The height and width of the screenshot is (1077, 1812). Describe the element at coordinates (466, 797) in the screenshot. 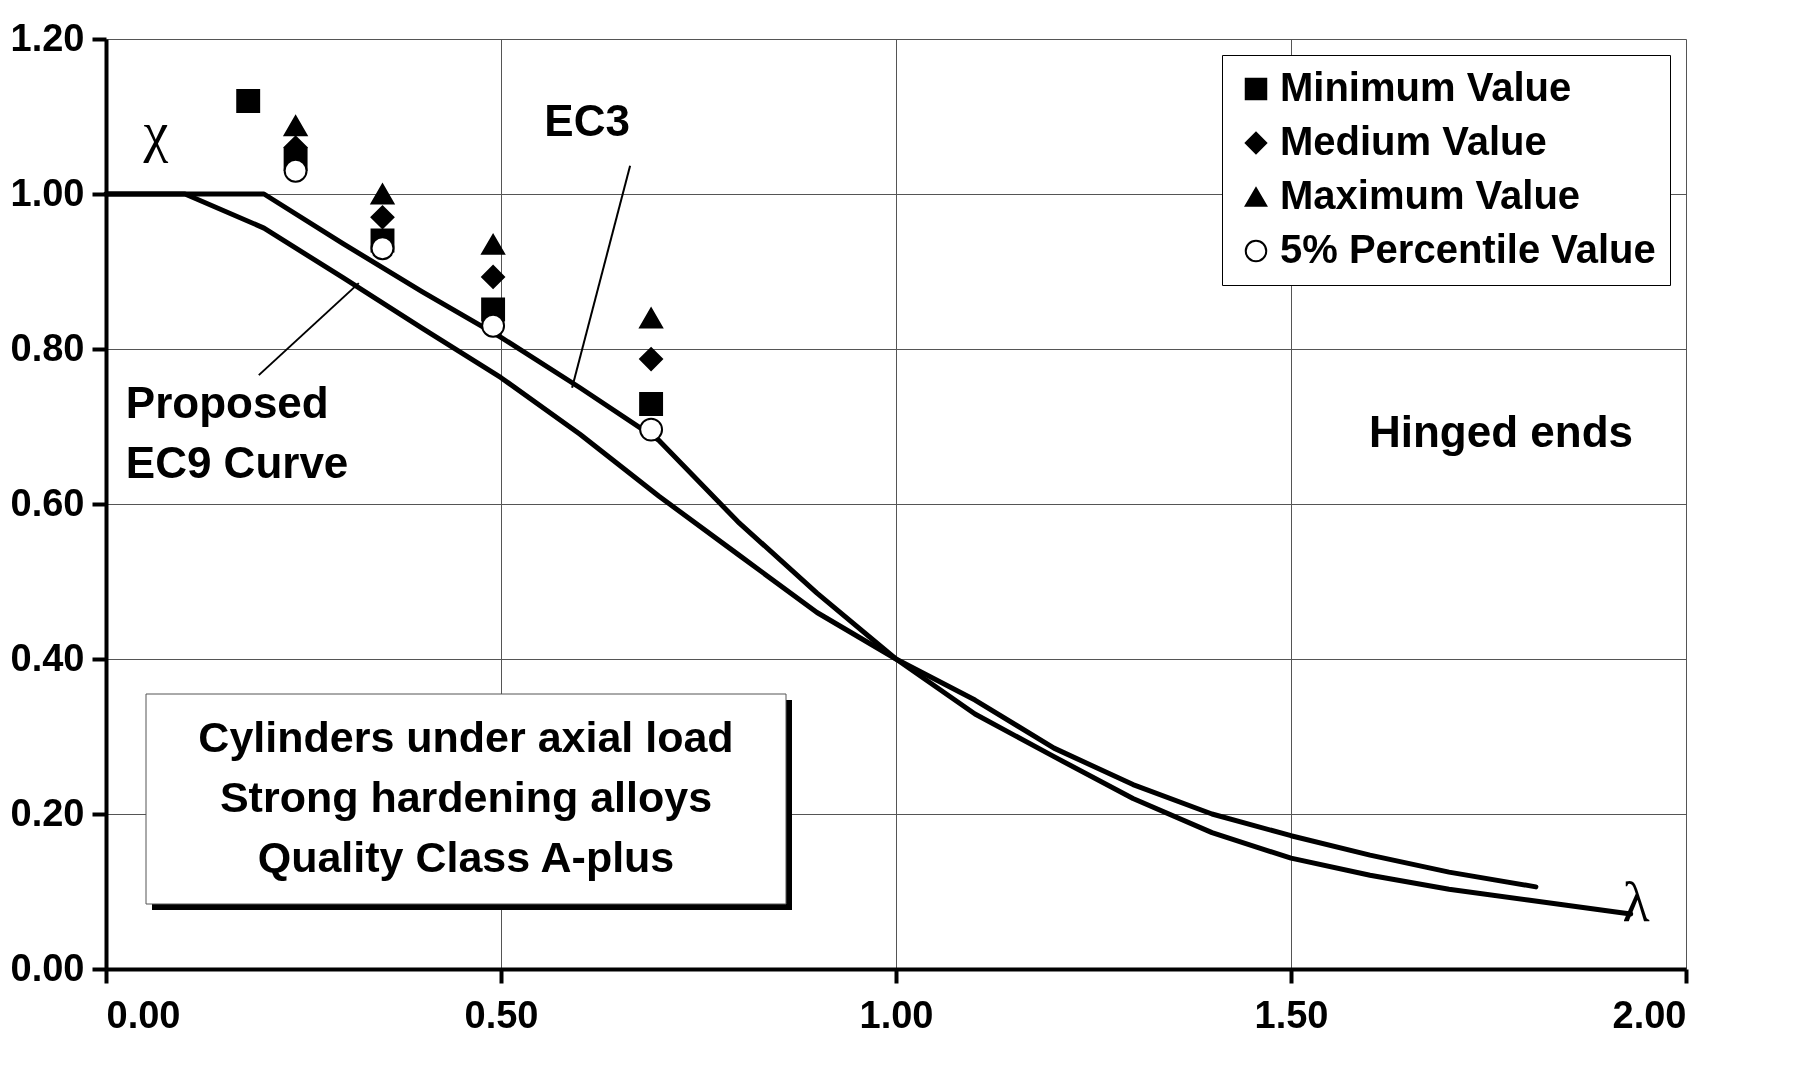

I see `annotation: Cylinders under axial load Strong hardening alloys Quality Class A-plus` at that location.